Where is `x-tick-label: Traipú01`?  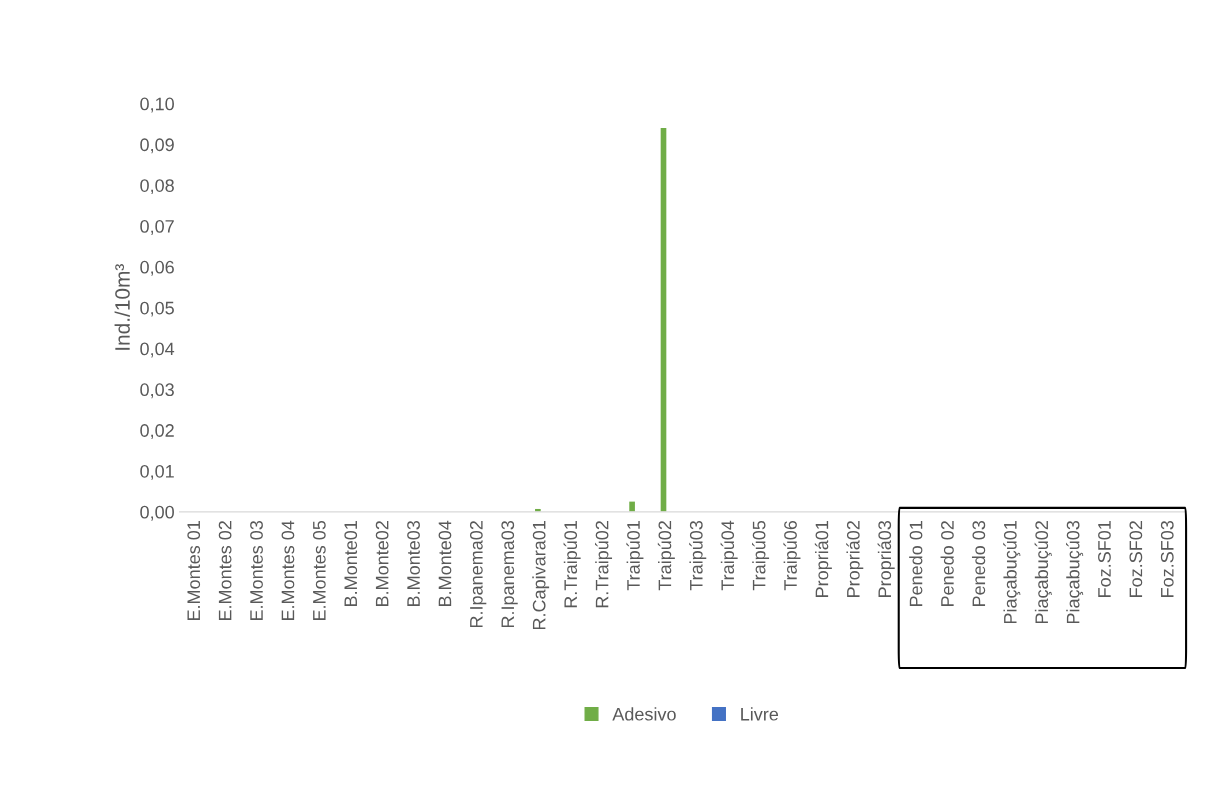
x-tick-label: Traipú01 is located at coordinates (635, 556).